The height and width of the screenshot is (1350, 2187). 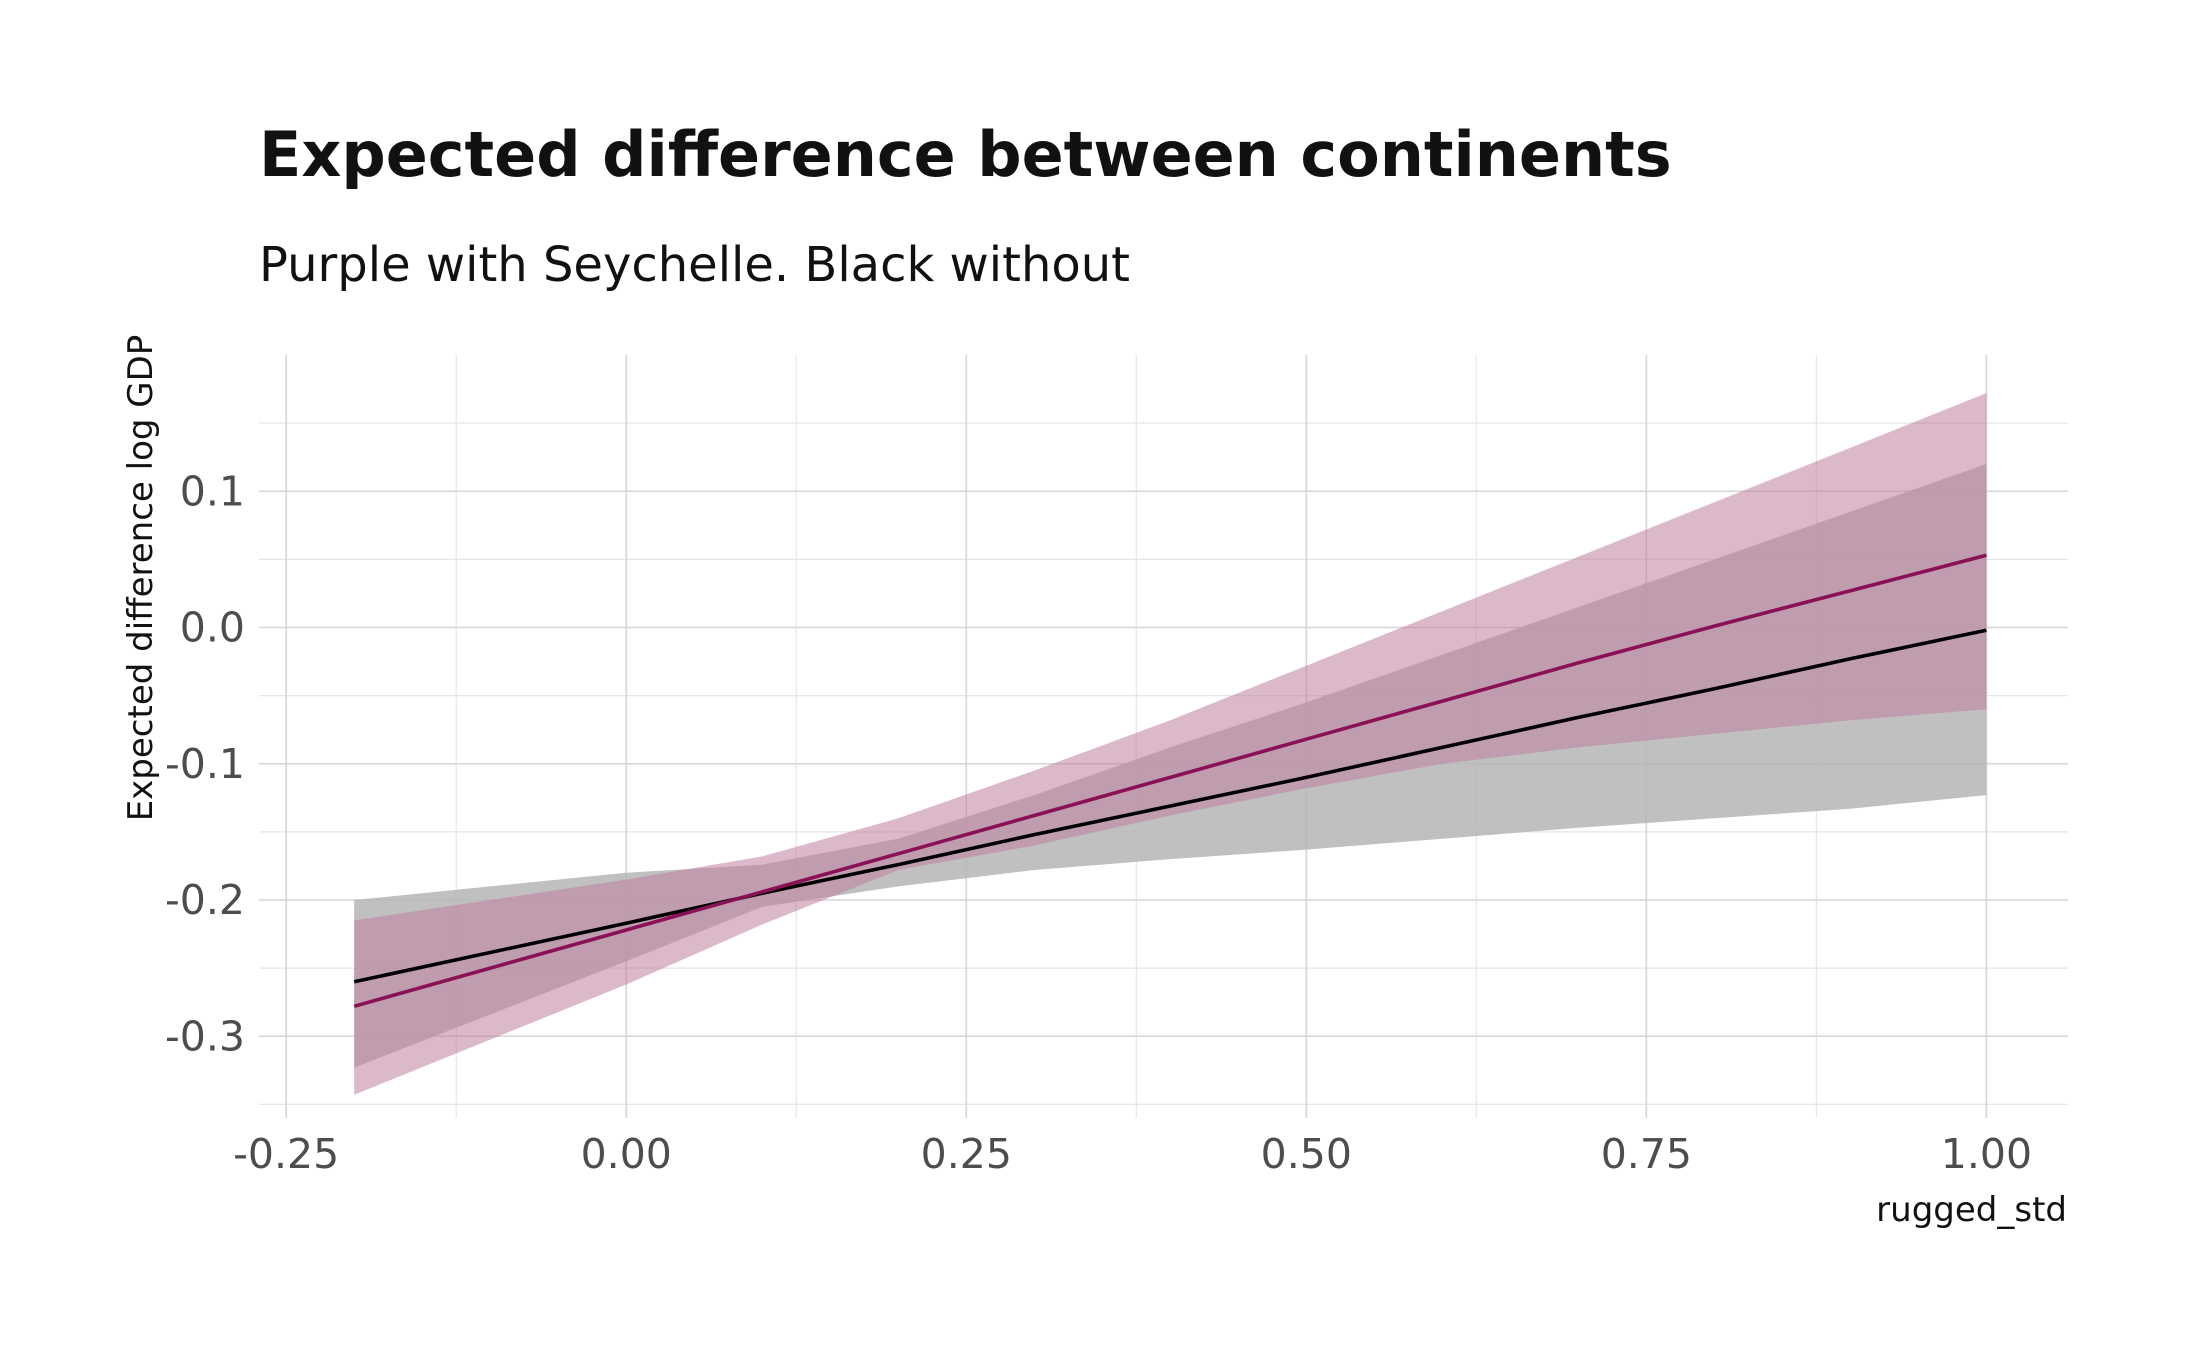 I want to click on y-tick-label: 0.1, so click(x=212, y=491).